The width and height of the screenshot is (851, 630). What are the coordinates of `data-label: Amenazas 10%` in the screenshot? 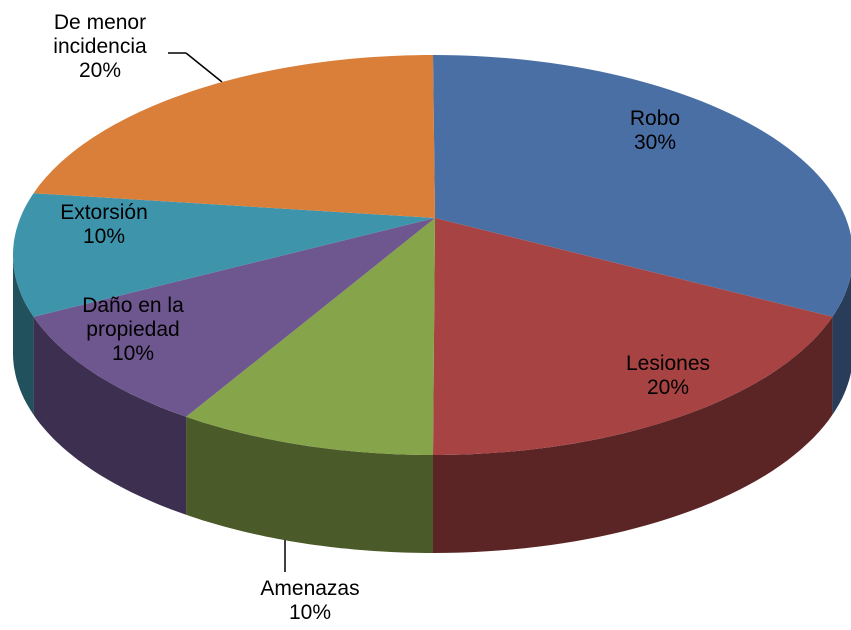 It's located at (310, 601).